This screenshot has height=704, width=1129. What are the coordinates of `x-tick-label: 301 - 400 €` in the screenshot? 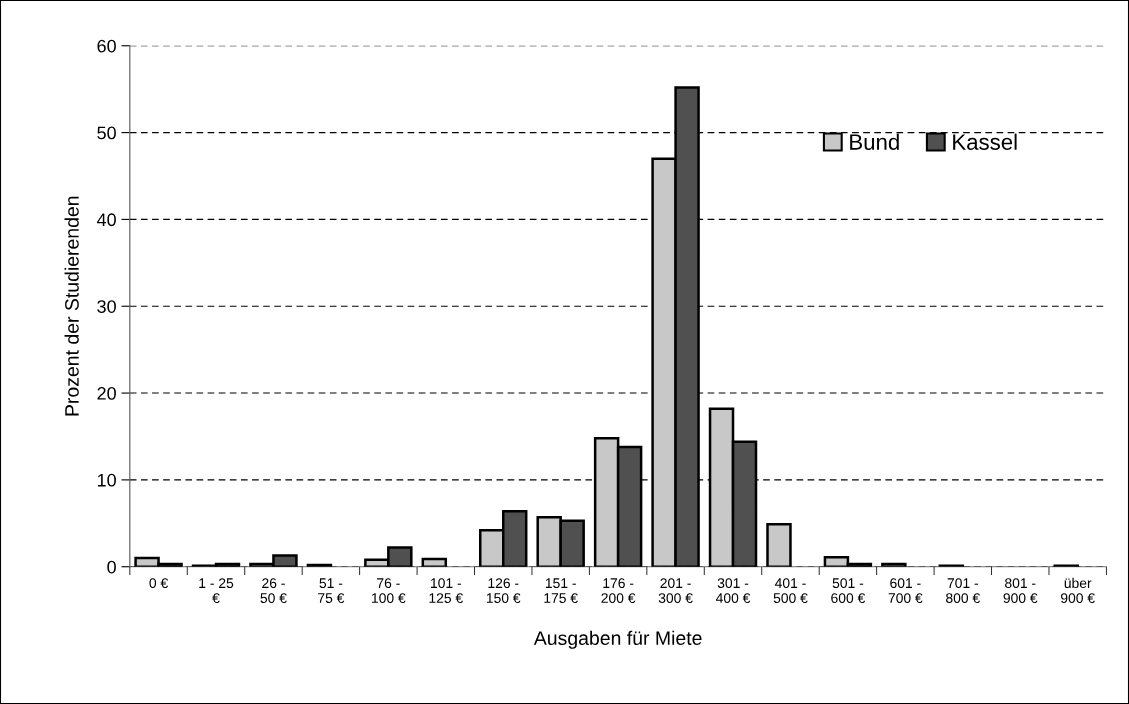 It's located at (733, 590).